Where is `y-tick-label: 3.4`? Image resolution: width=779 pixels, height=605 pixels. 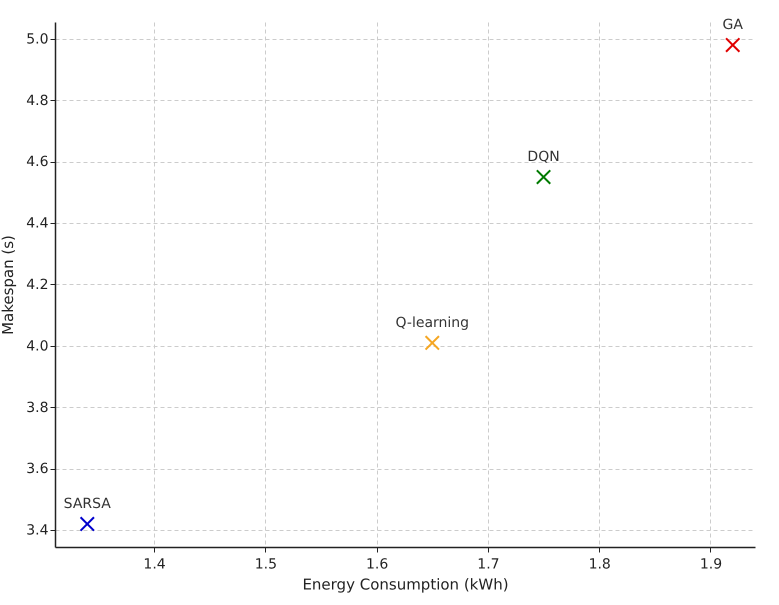 y-tick-label: 3.4 is located at coordinates (37, 530).